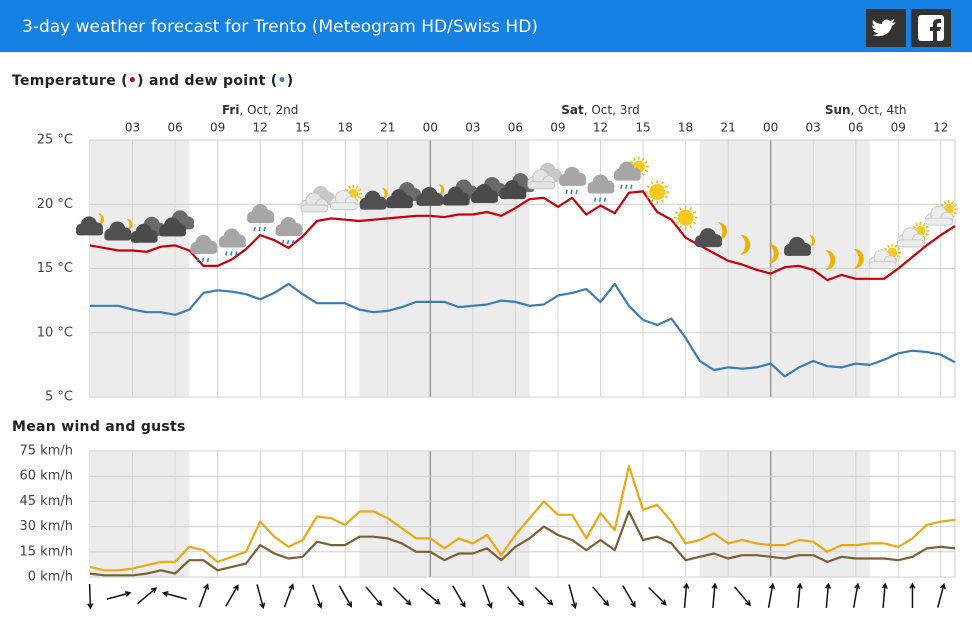  Describe the element at coordinates (886, 28) in the screenshot. I see `twitter-button` at that location.